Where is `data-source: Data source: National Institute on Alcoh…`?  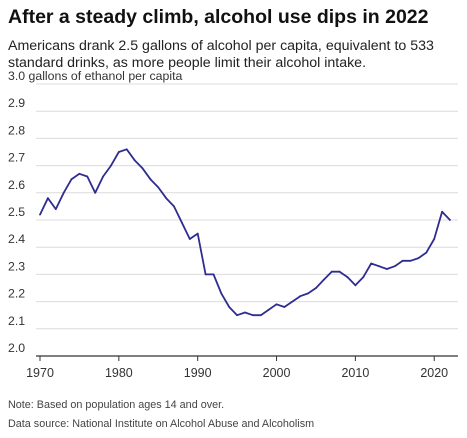 data-source: Data source: National Institute on Alcoh… is located at coordinates (161, 424).